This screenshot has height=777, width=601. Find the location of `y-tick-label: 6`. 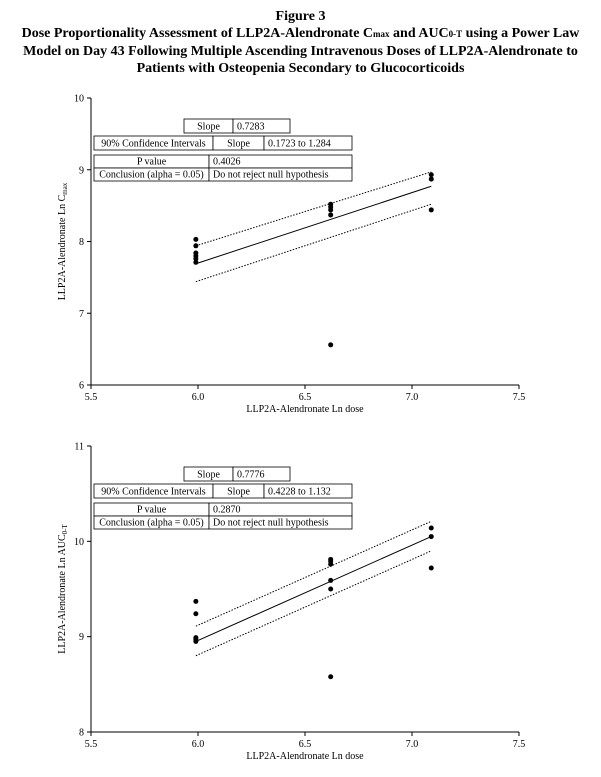

y-tick-label: 6 is located at coordinates (81, 386).